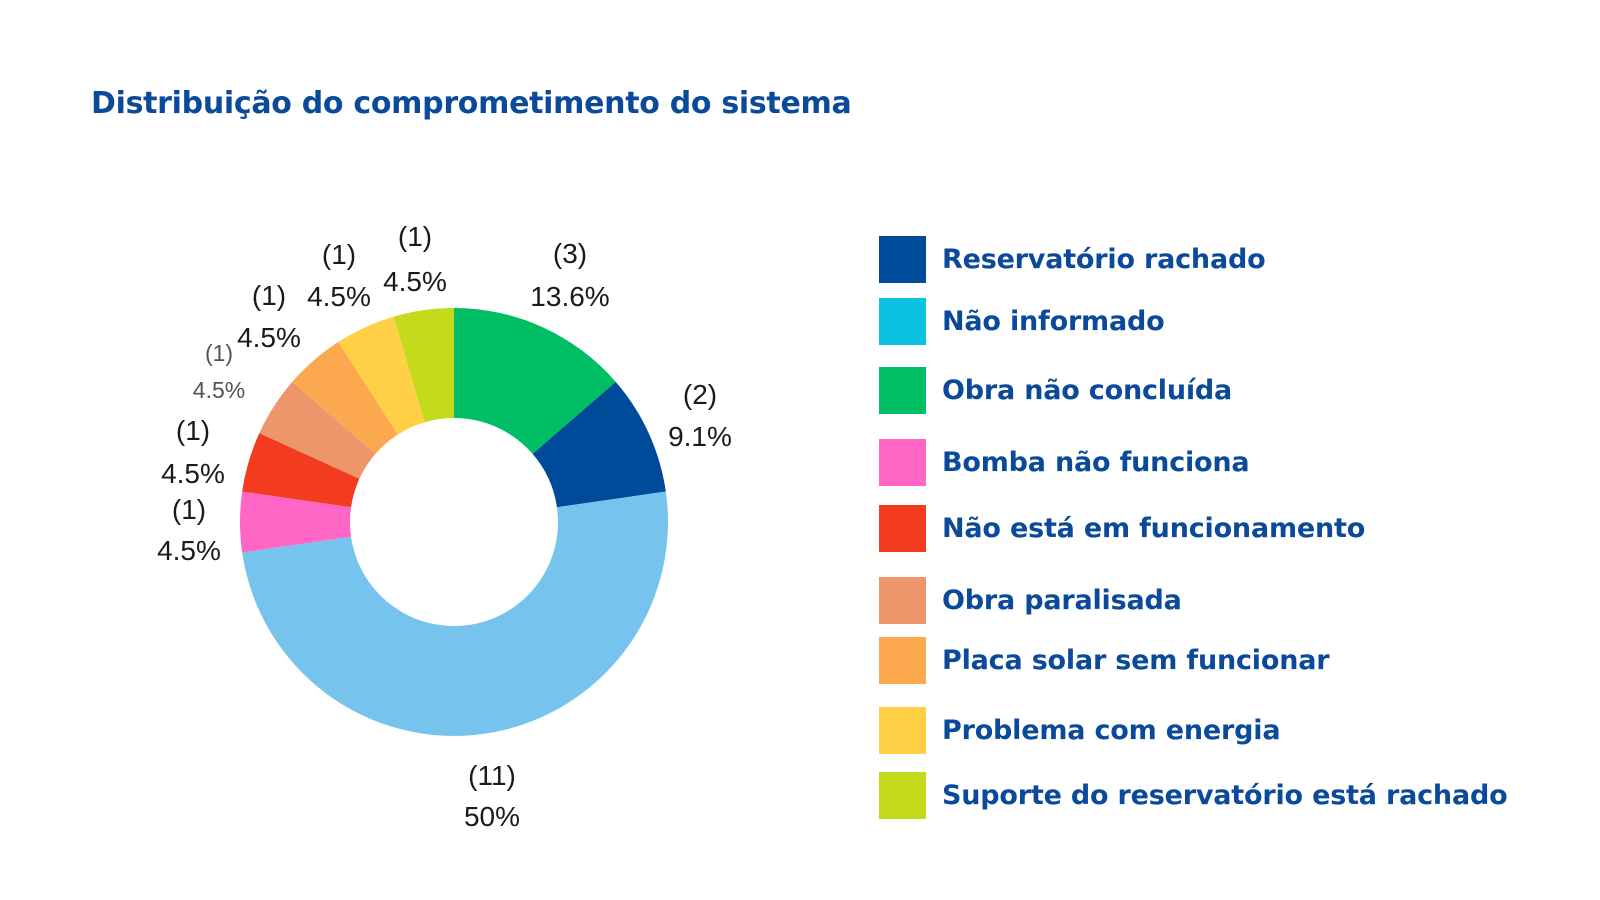  What do you see at coordinates (569, 296) in the screenshot?
I see `data-label: 13.6%` at bounding box center [569, 296].